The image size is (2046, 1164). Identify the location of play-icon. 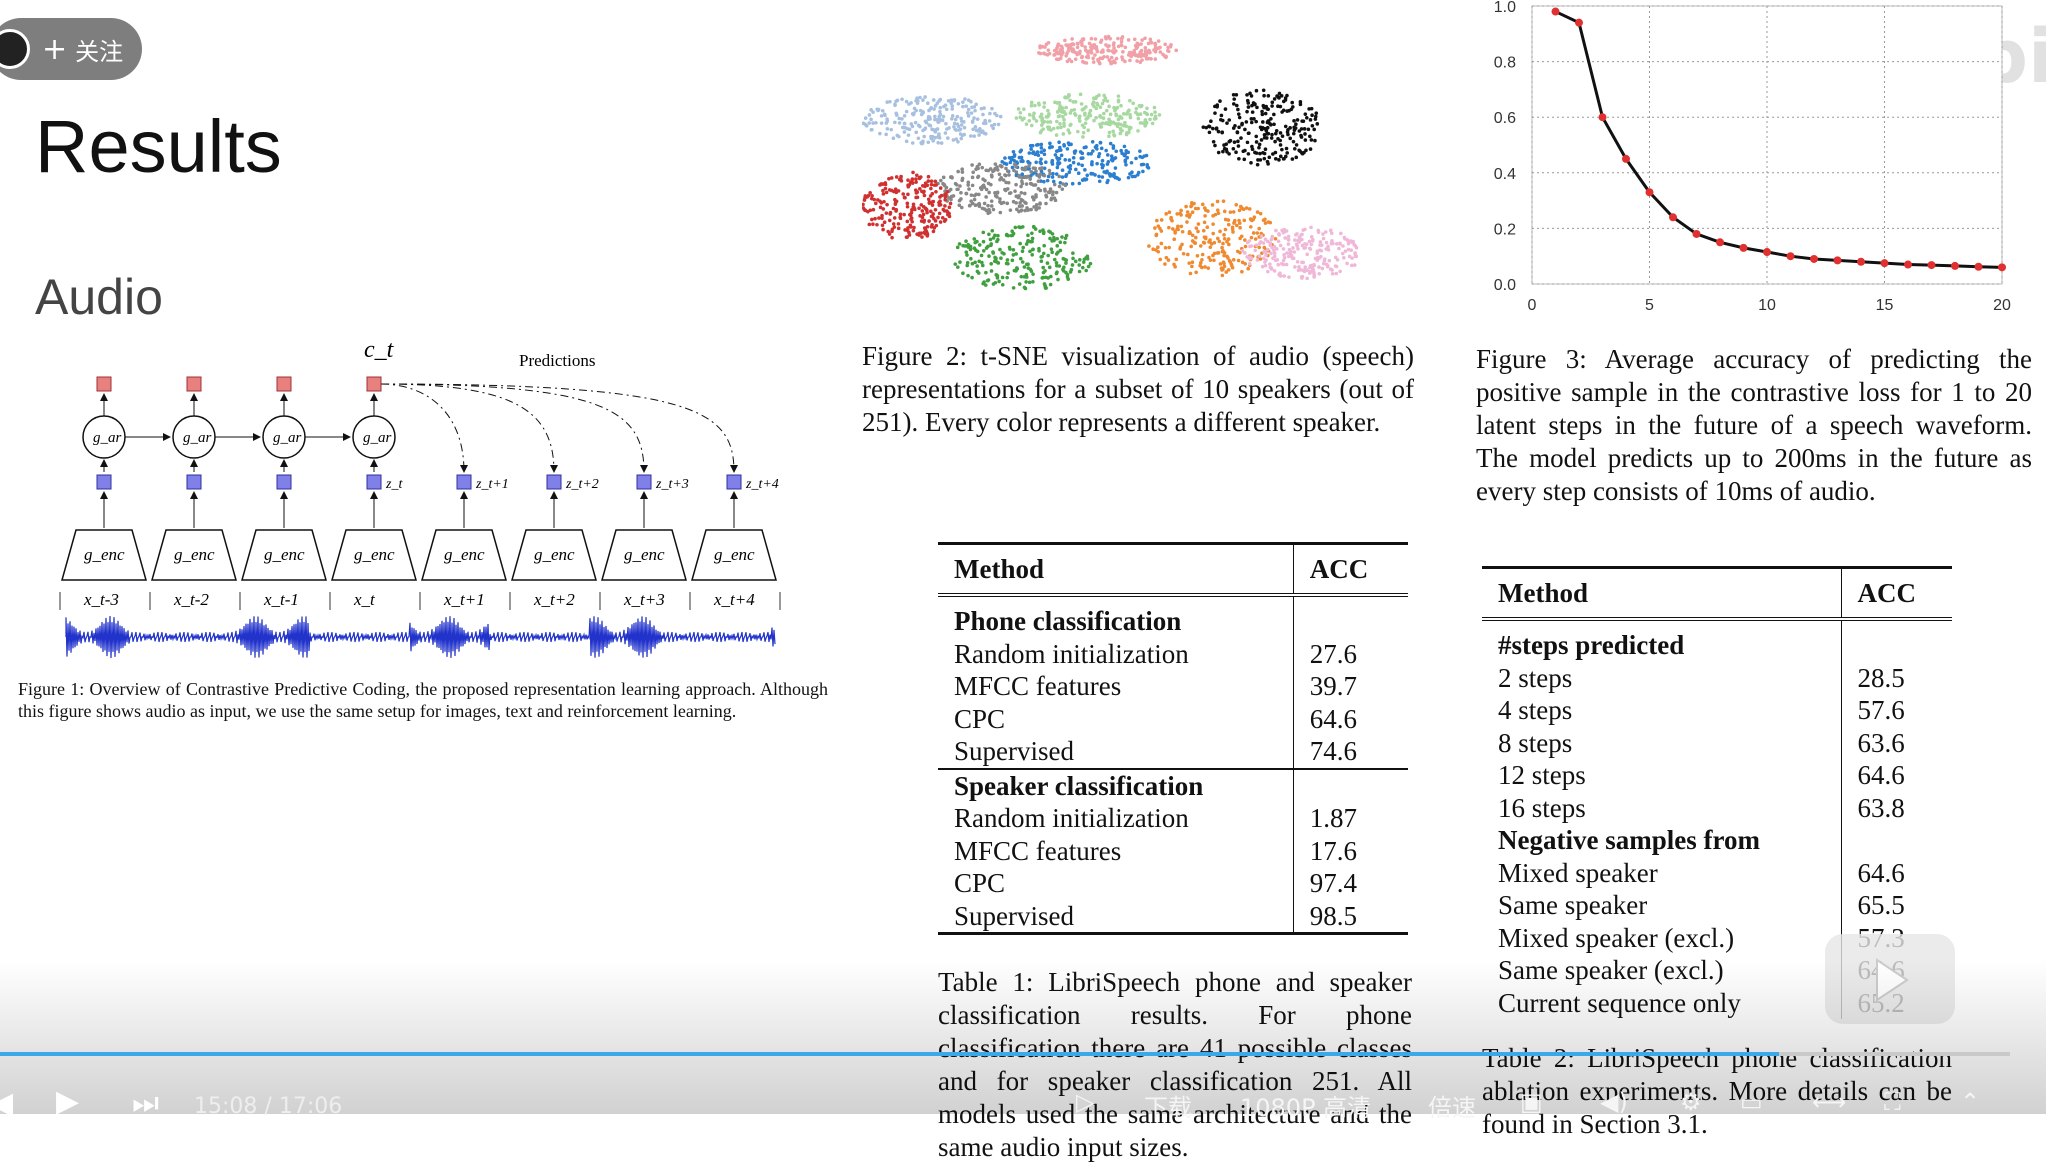
(1892, 980).